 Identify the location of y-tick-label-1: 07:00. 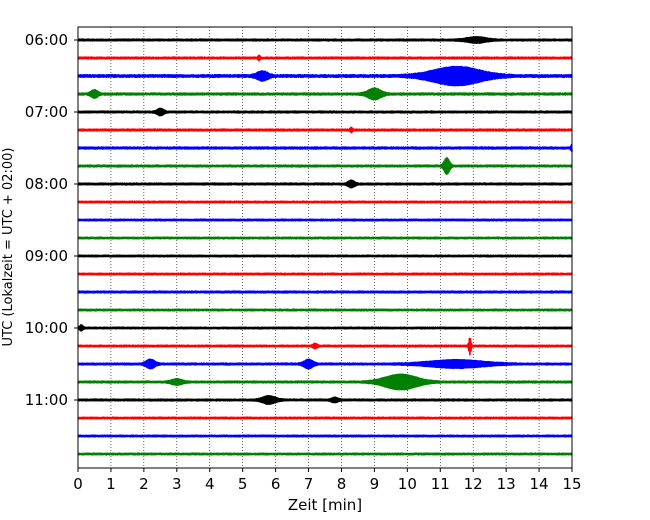
(46, 112).